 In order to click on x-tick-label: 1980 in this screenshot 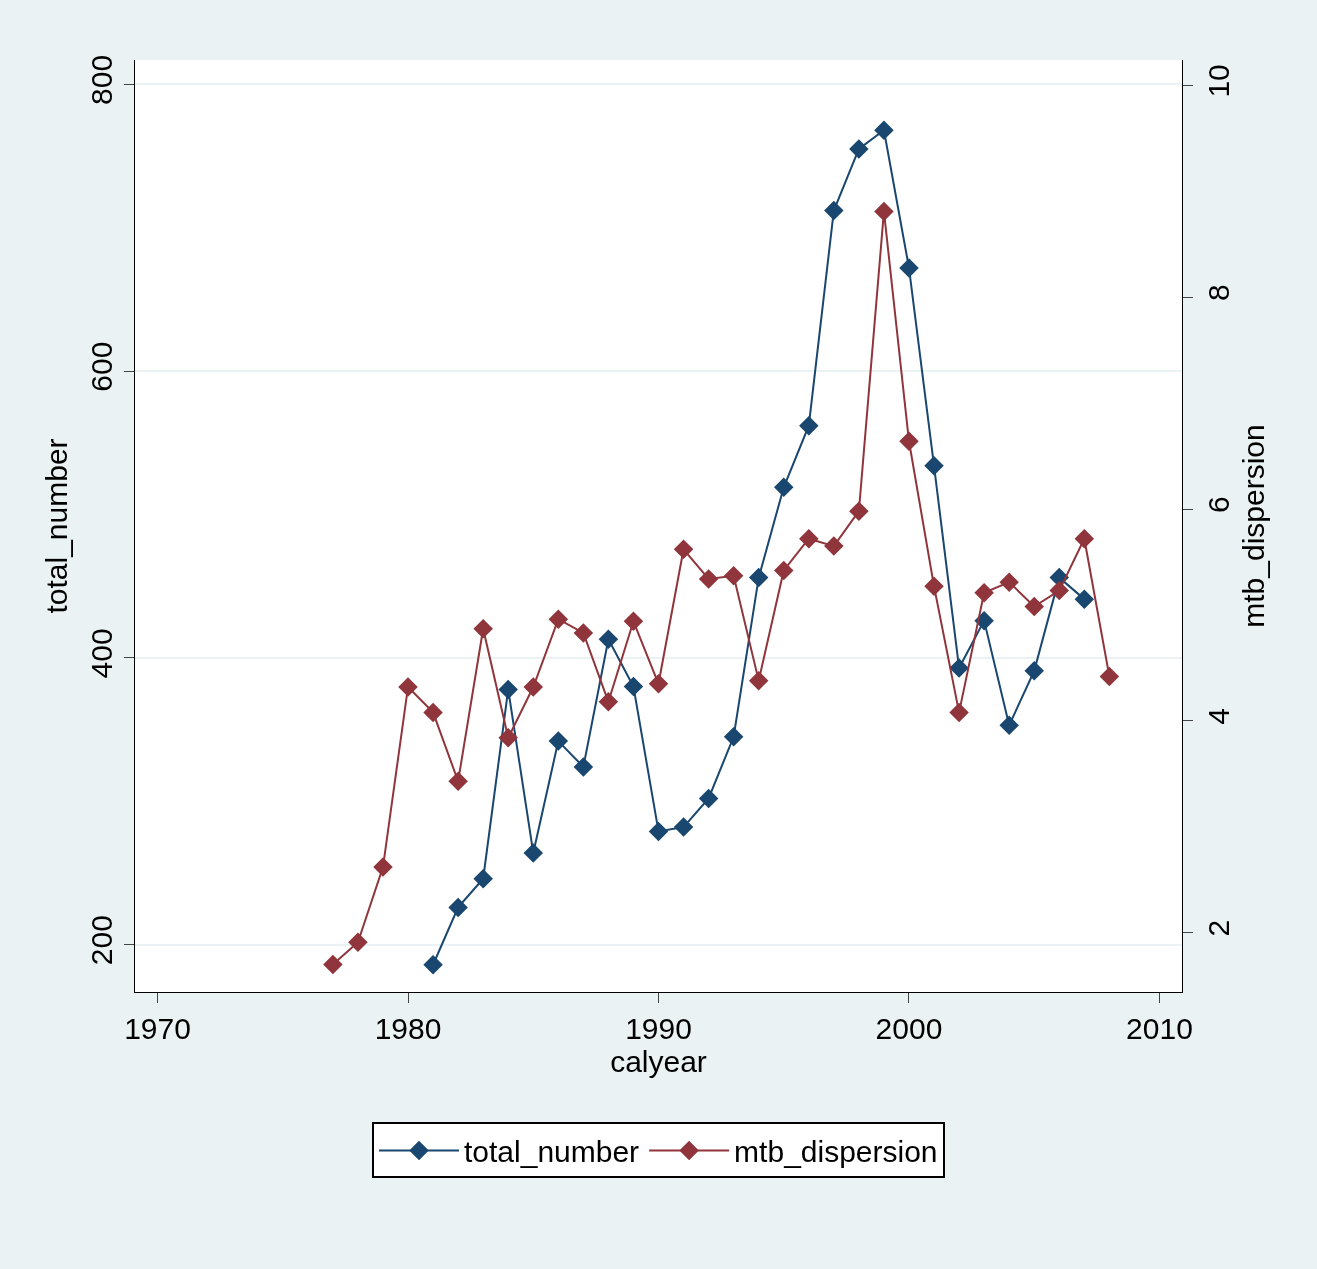, I will do `click(408, 1028)`.